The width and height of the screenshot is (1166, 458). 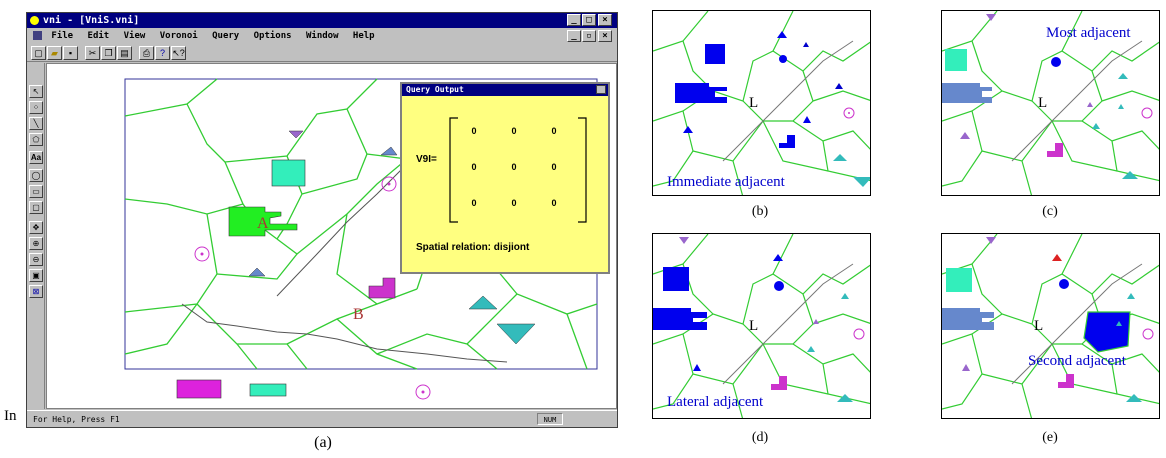 What do you see at coordinates (322, 20) in the screenshot?
I see `title-bar: vni - [VniS.vni] _ □ ×` at bounding box center [322, 20].